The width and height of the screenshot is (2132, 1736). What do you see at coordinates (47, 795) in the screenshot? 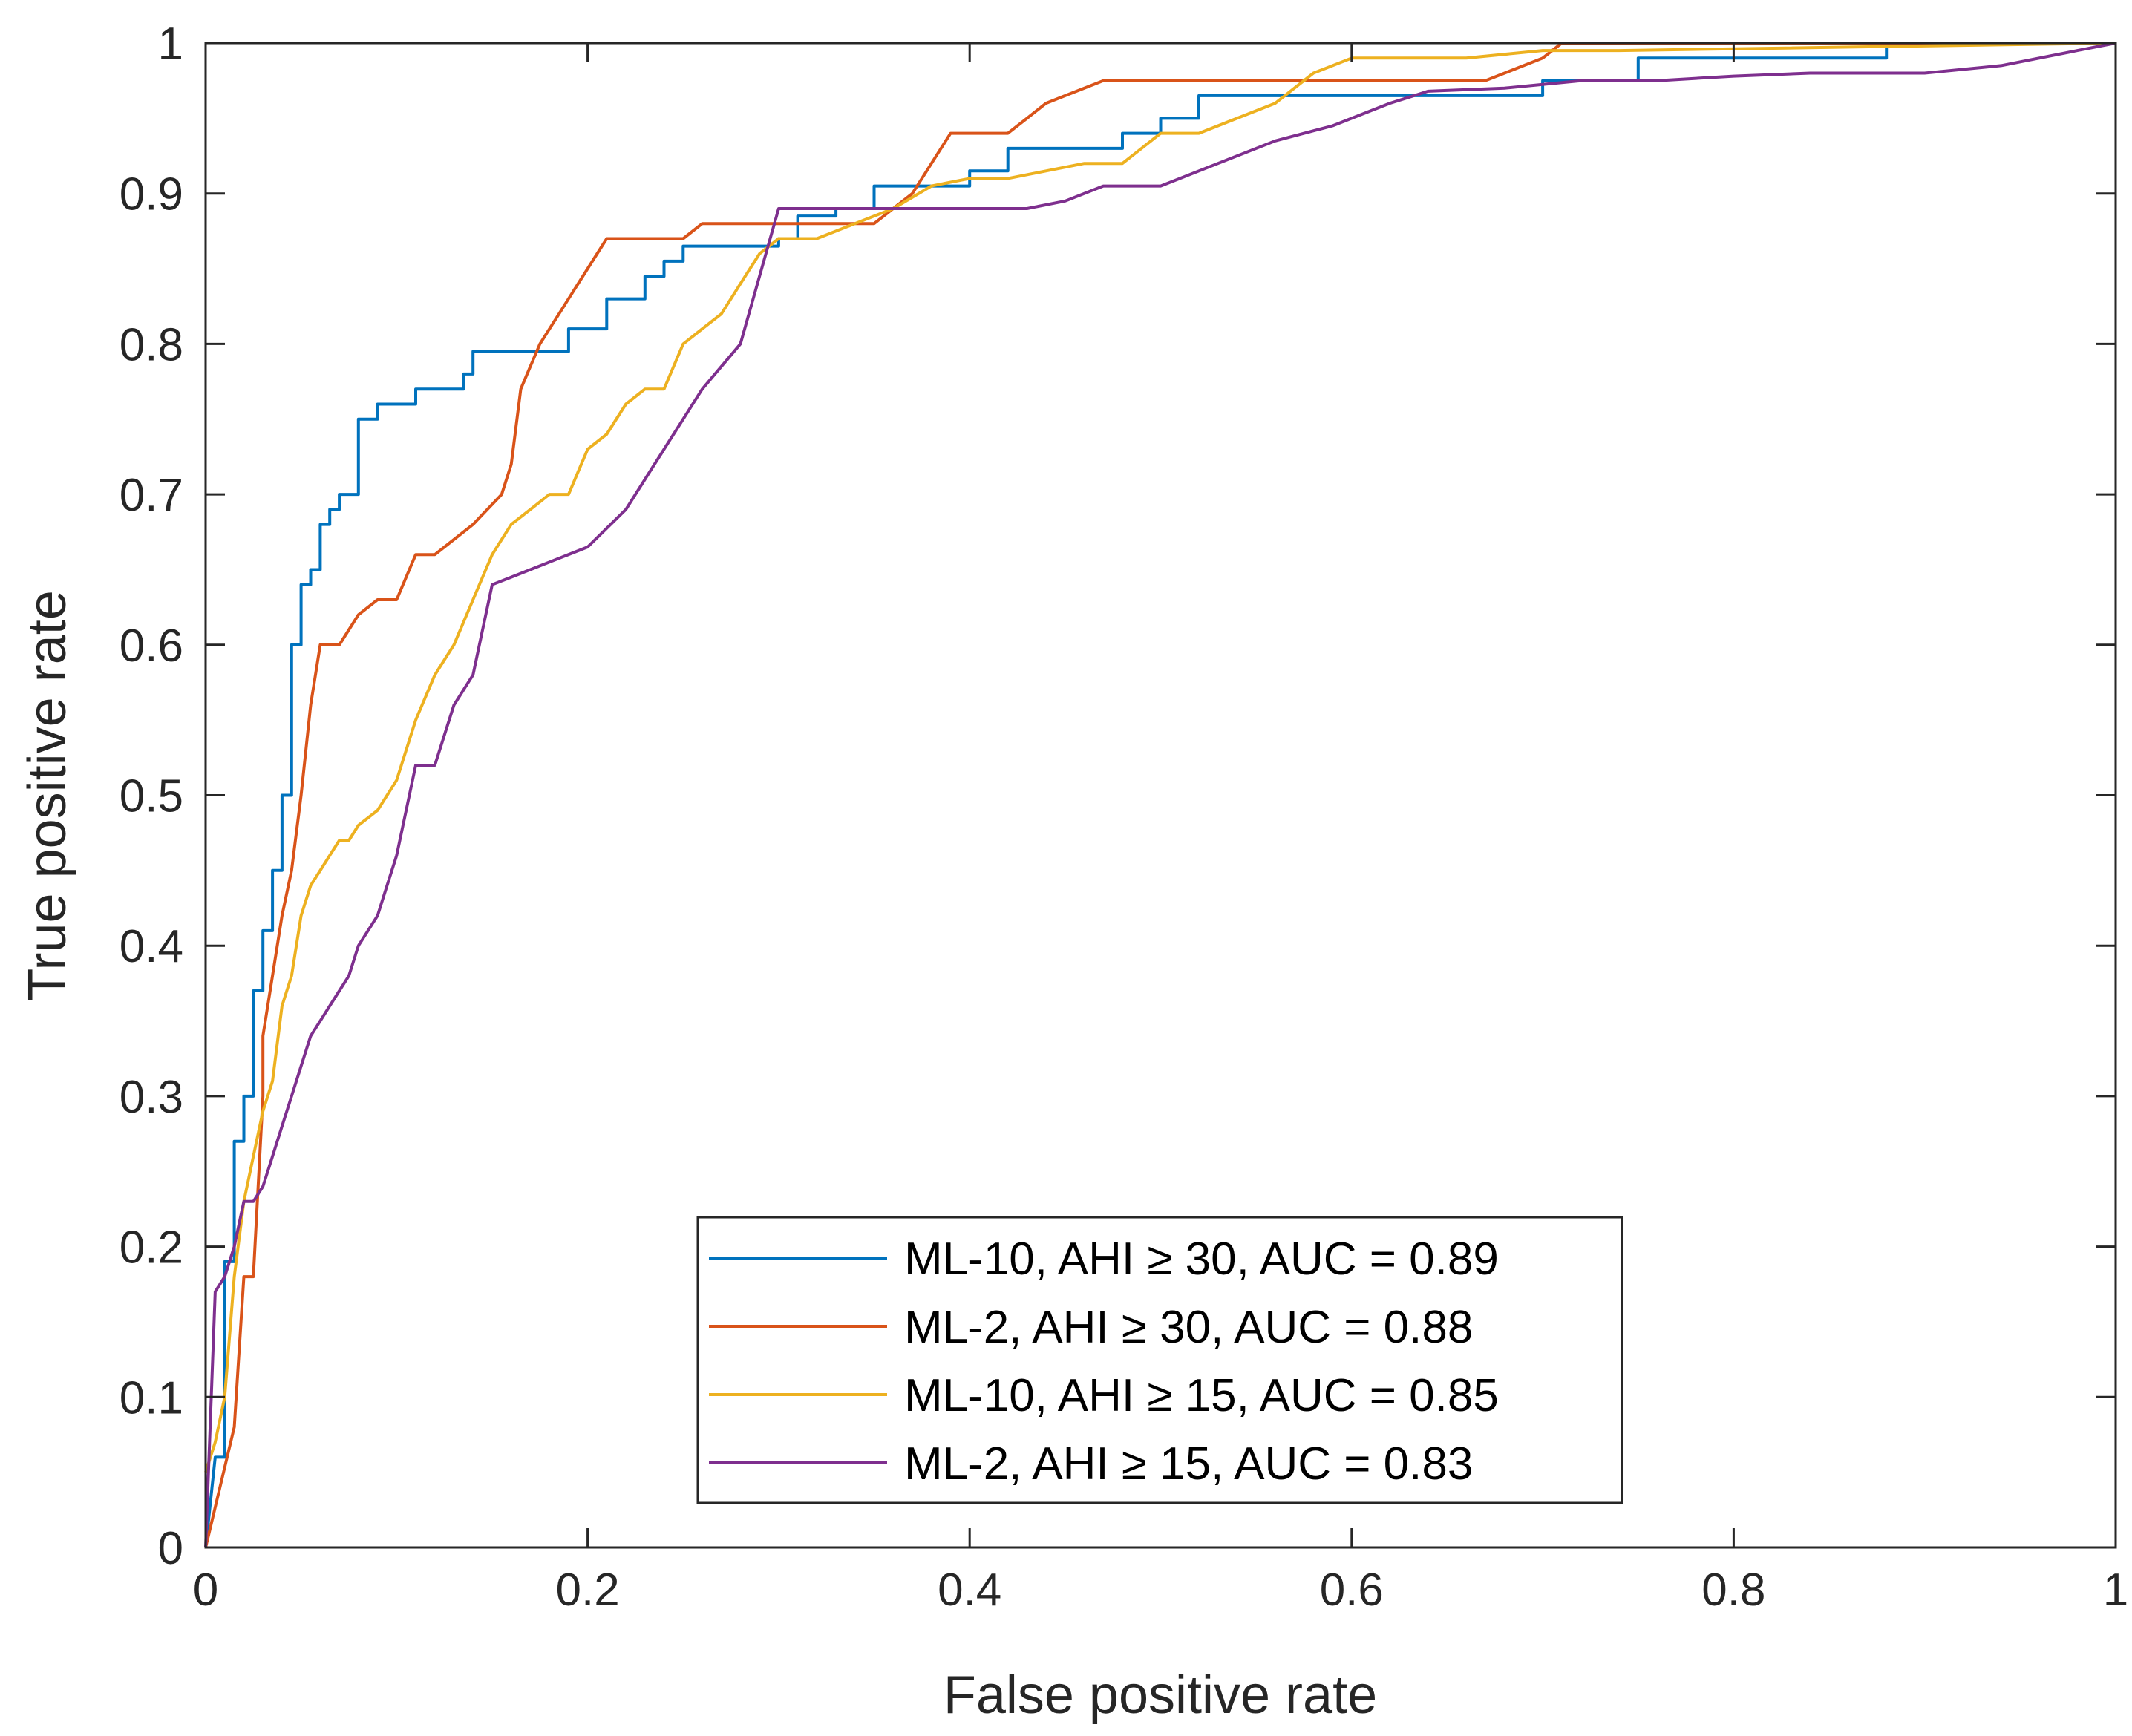
I see `y-axis-title: True positive rate` at bounding box center [47, 795].